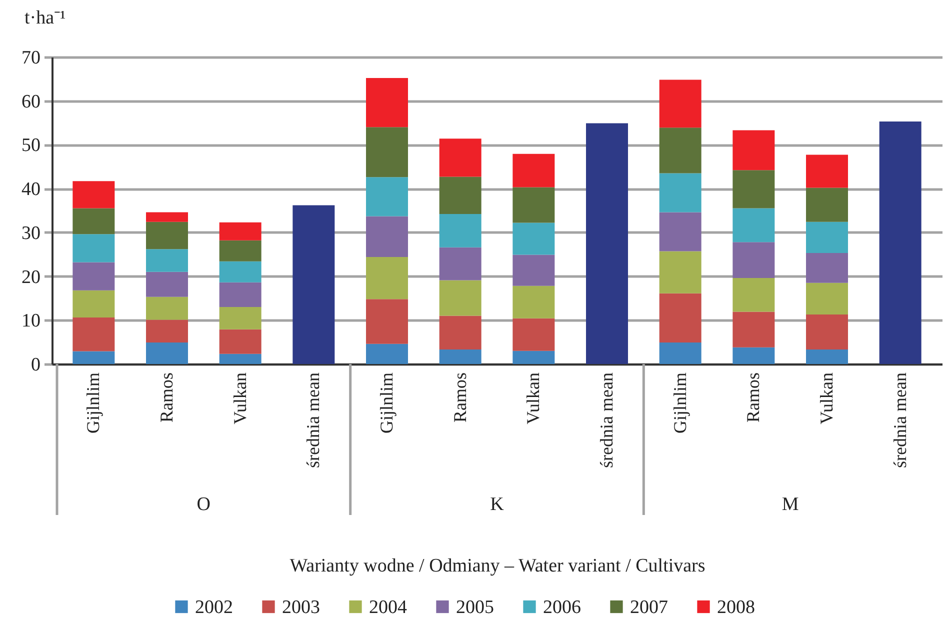  Describe the element at coordinates (31, 58) in the screenshot. I see `y-tick-label: 70` at that location.